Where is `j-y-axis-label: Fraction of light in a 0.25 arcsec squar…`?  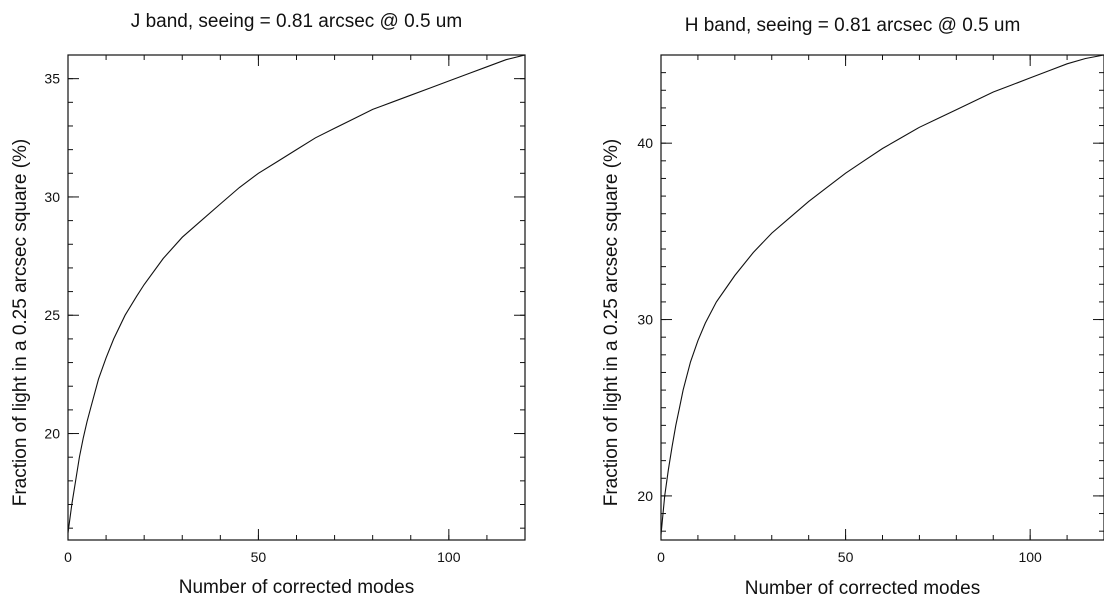
j-y-axis-label: Fraction of light in a 0.25 arcsec squar… is located at coordinates (20, 323).